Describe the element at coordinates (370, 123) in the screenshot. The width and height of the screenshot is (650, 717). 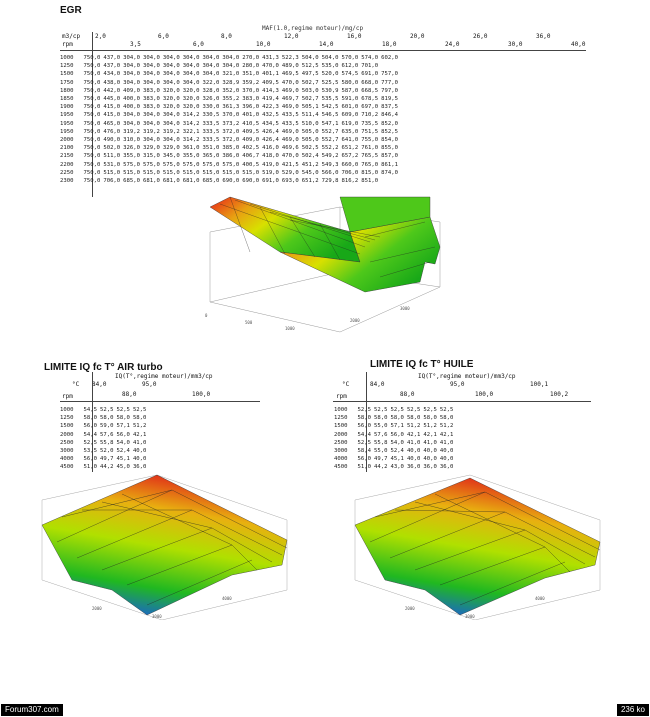
I see `table-cell: 735,5` at that location.